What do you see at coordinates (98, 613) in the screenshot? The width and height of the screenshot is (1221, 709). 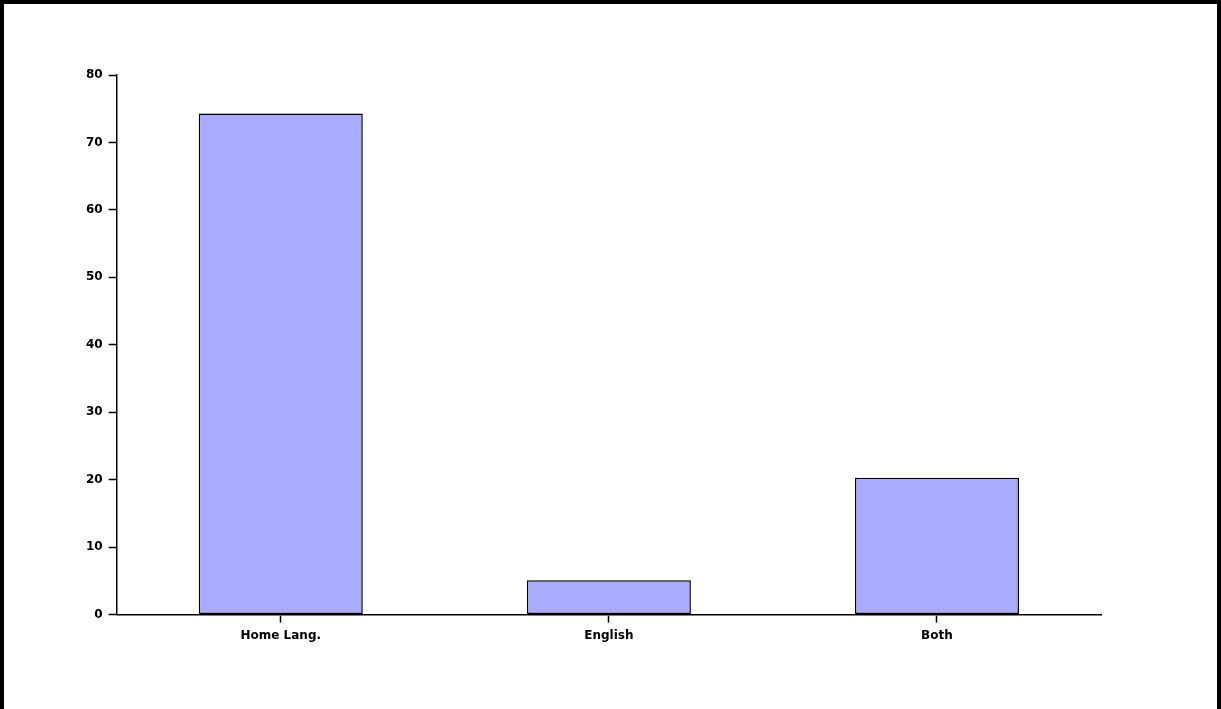 I see `y-tick-label: 0` at bounding box center [98, 613].